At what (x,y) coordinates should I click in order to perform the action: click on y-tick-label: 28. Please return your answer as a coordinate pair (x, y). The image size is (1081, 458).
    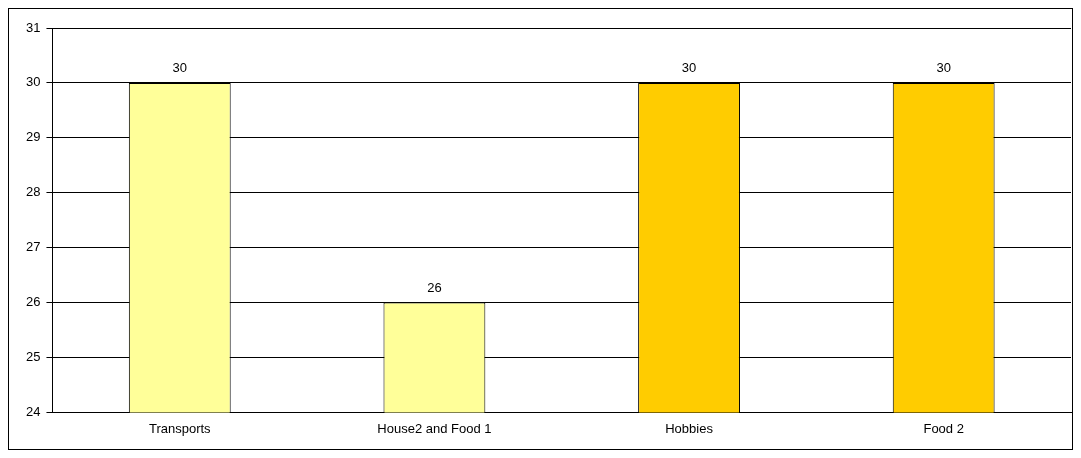
    Looking at the image, I should click on (33, 192).